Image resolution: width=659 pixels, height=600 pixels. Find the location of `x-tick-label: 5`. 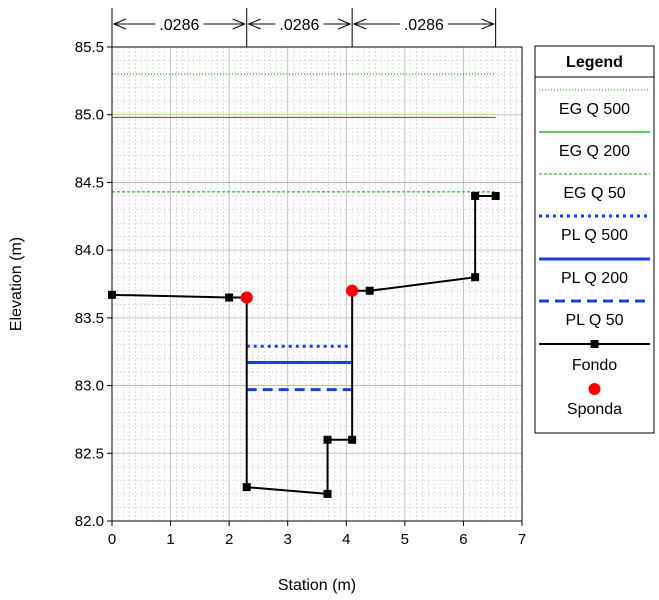

x-tick-label: 5 is located at coordinates (405, 539).